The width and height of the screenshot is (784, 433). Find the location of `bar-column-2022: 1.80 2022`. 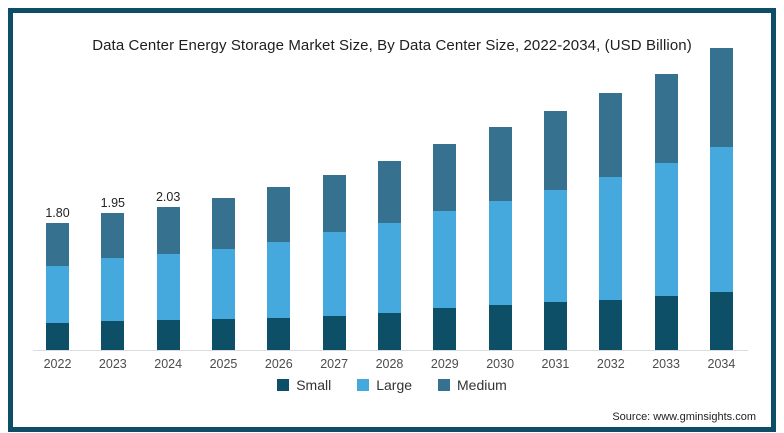

bar-column-2022: 1.80 2022 is located at coordinates (58, 204).